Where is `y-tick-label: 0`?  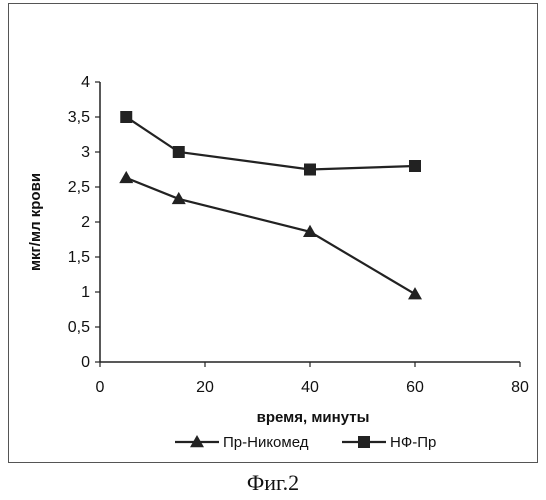
y-tick-label: 0 is located at coordinates (85, 362).